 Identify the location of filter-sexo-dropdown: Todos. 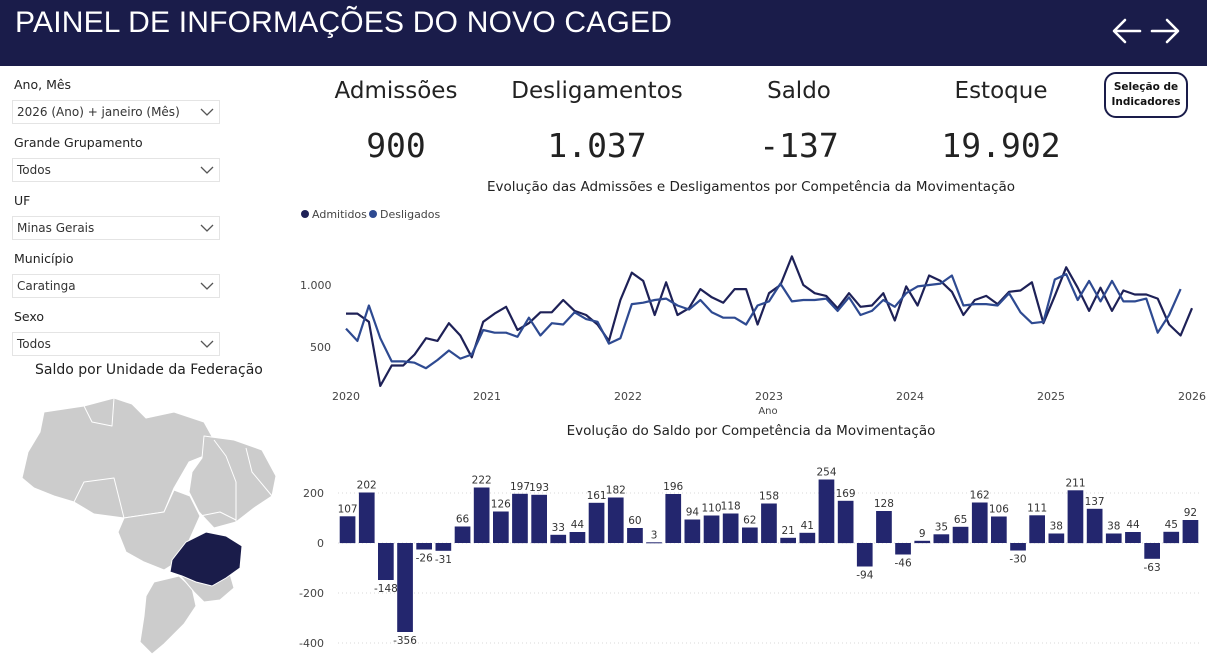
(116, 344).